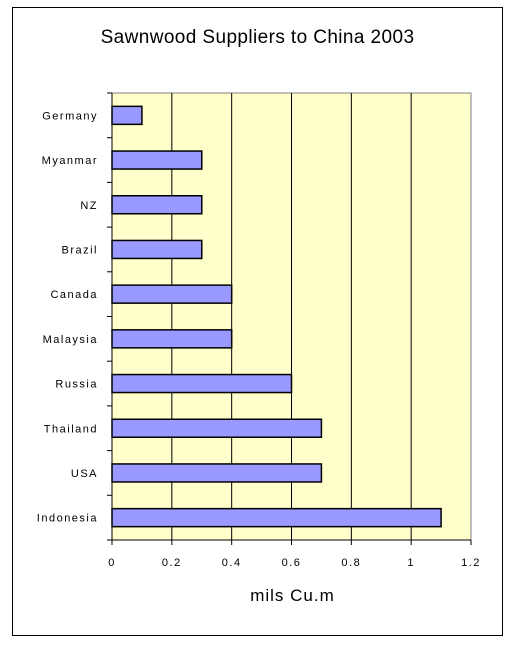 The image size is (515, 648). I want to click on category-label: USA, so click(84, 474).